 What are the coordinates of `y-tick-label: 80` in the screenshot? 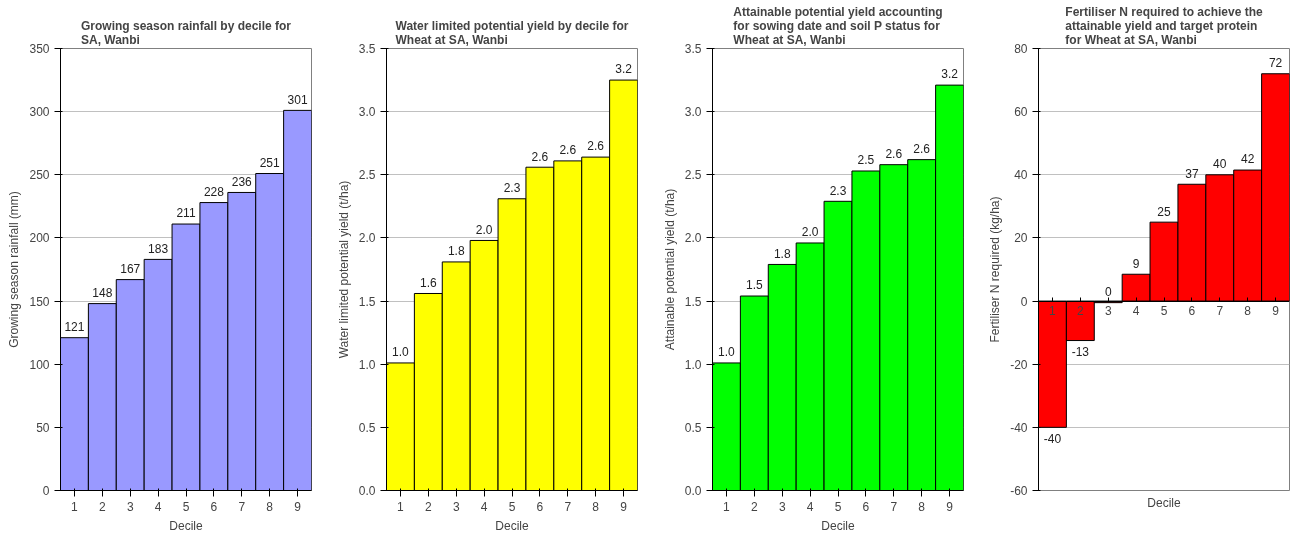 It's located at (1021, 49).